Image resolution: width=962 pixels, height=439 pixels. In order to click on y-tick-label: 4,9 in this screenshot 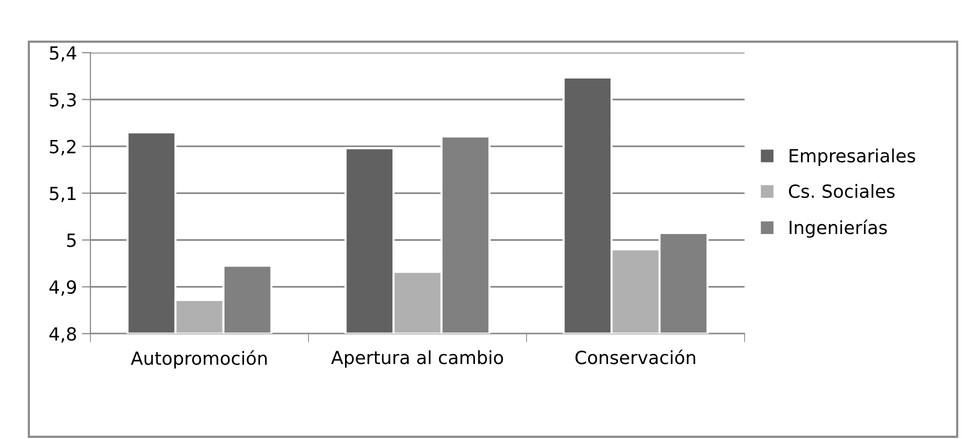, I will do `click(62, 288)`.